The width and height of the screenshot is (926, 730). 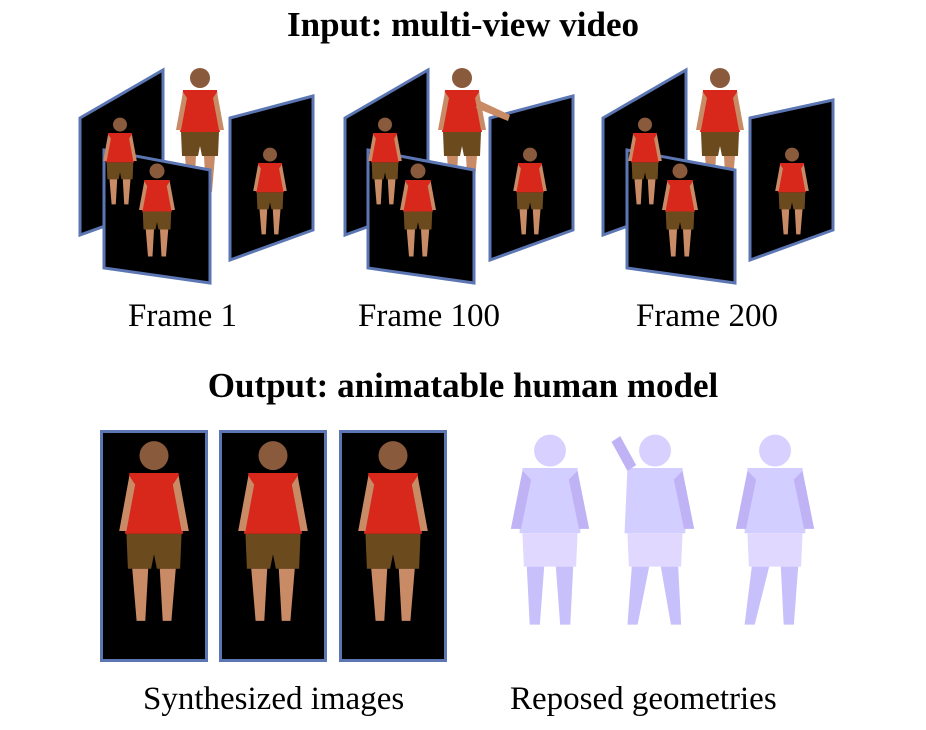 What do you see at coordinates (459, 176) in the screenshot?
I see `frame-100-views` at bounding box center [459, 176].